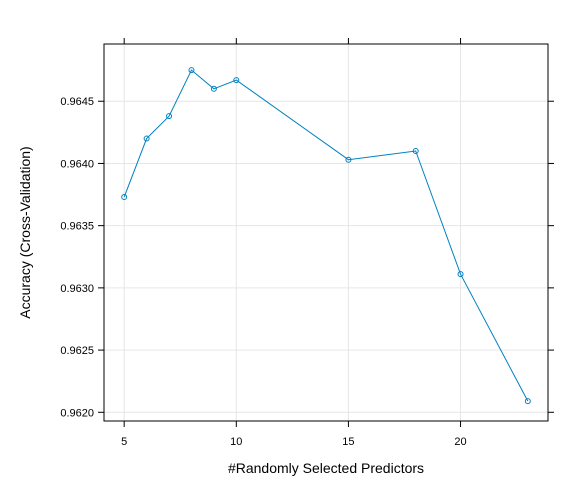 Image resolution: width=588 pixels, height=500 pixels. What do you see at coordinates (77, 351) in the screenshot?
I see `y-tick-label: 0.9625` at bounding box center [77, 351].